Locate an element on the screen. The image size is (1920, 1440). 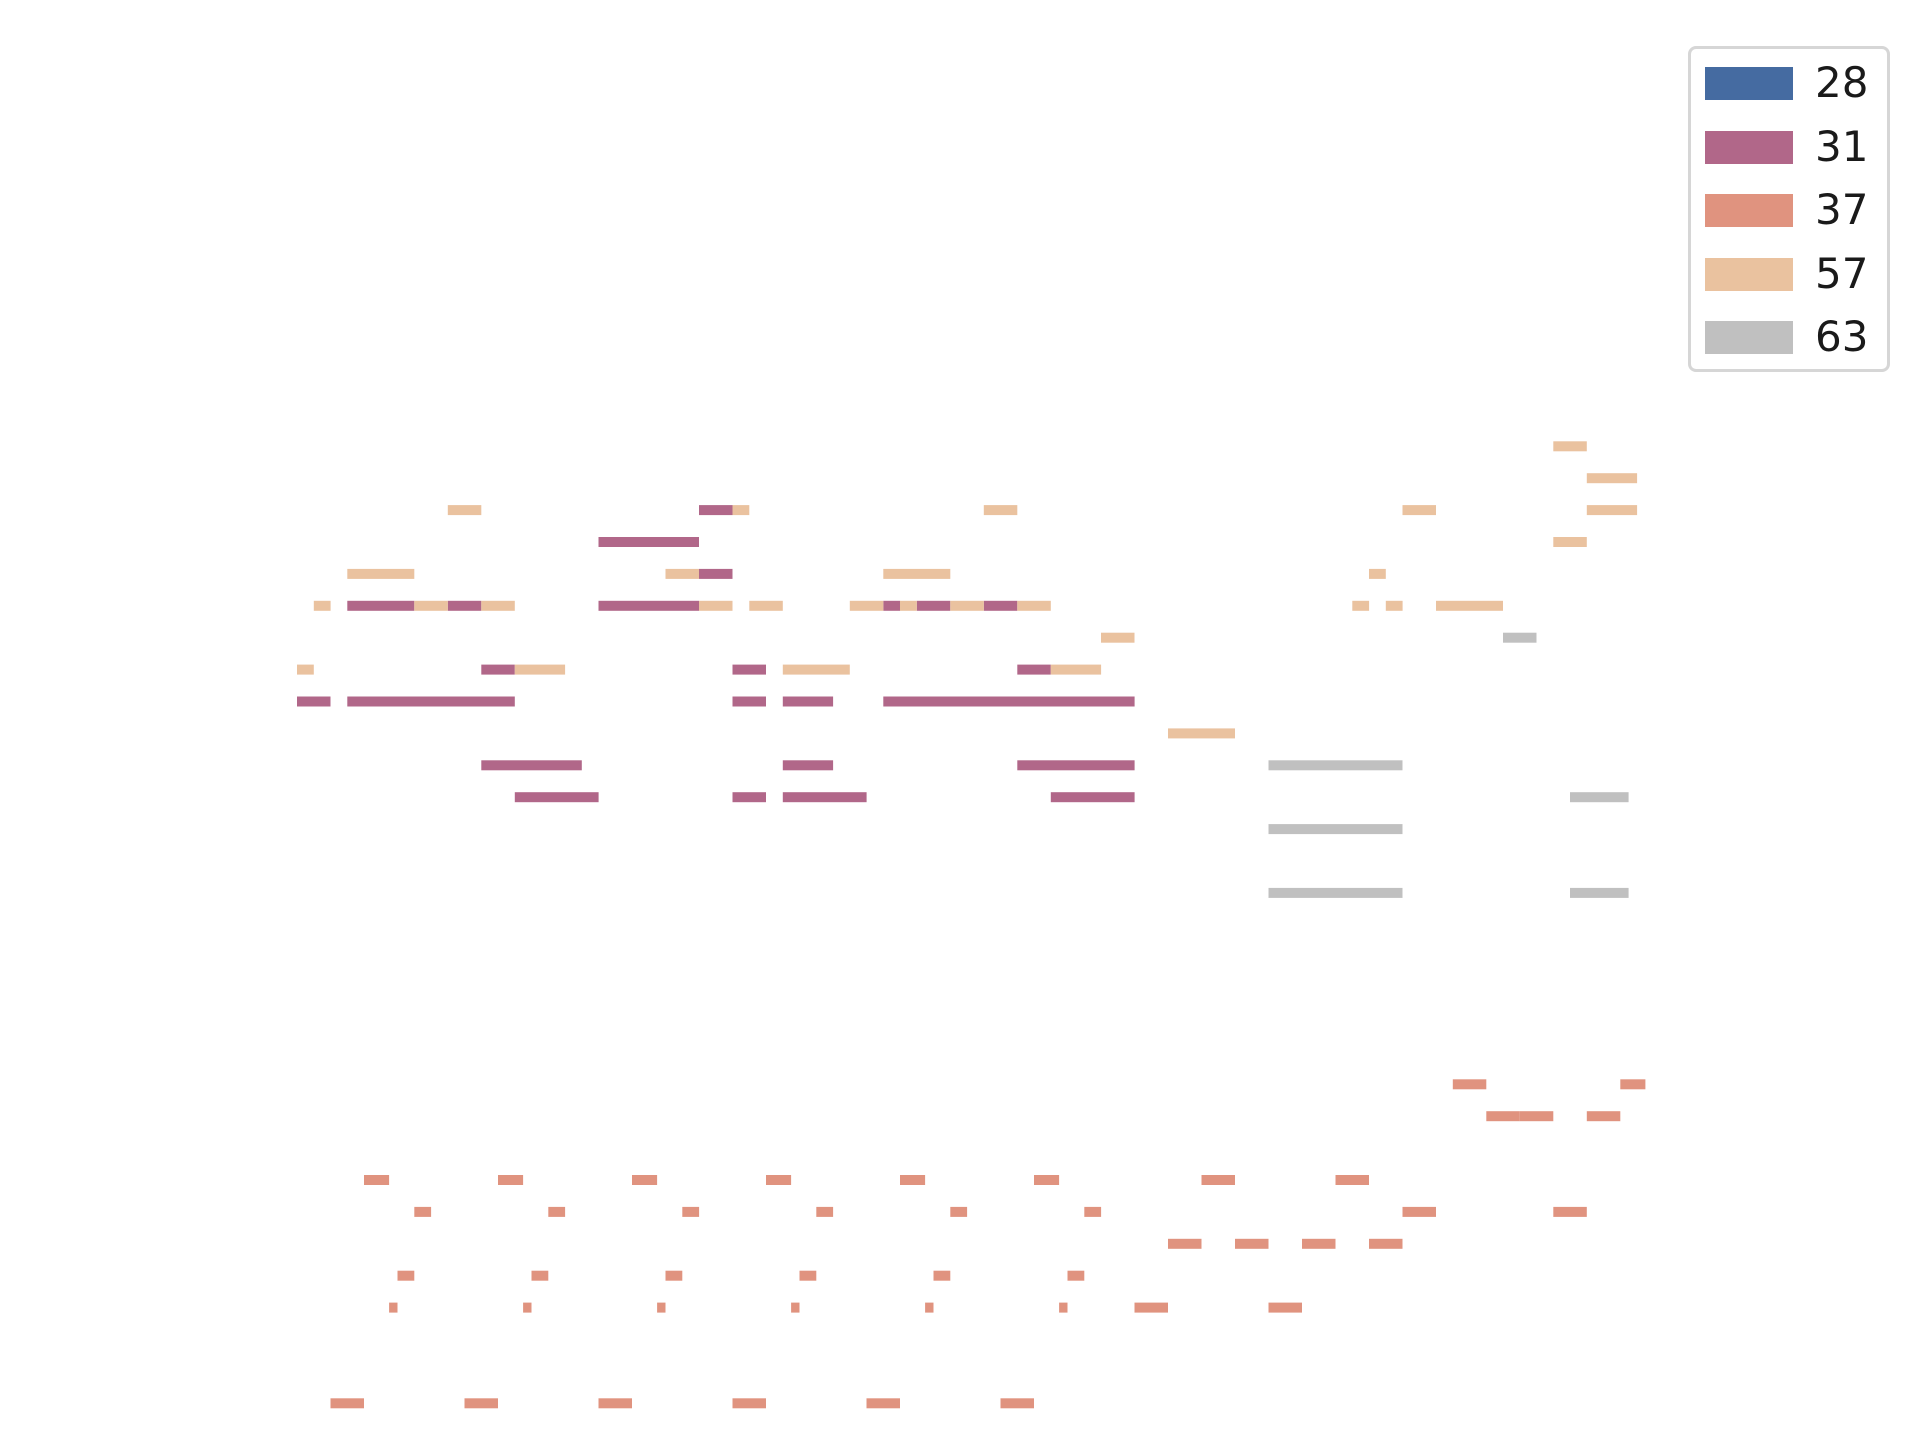
legend-item: 63 is located at coordinates (1795, 336).